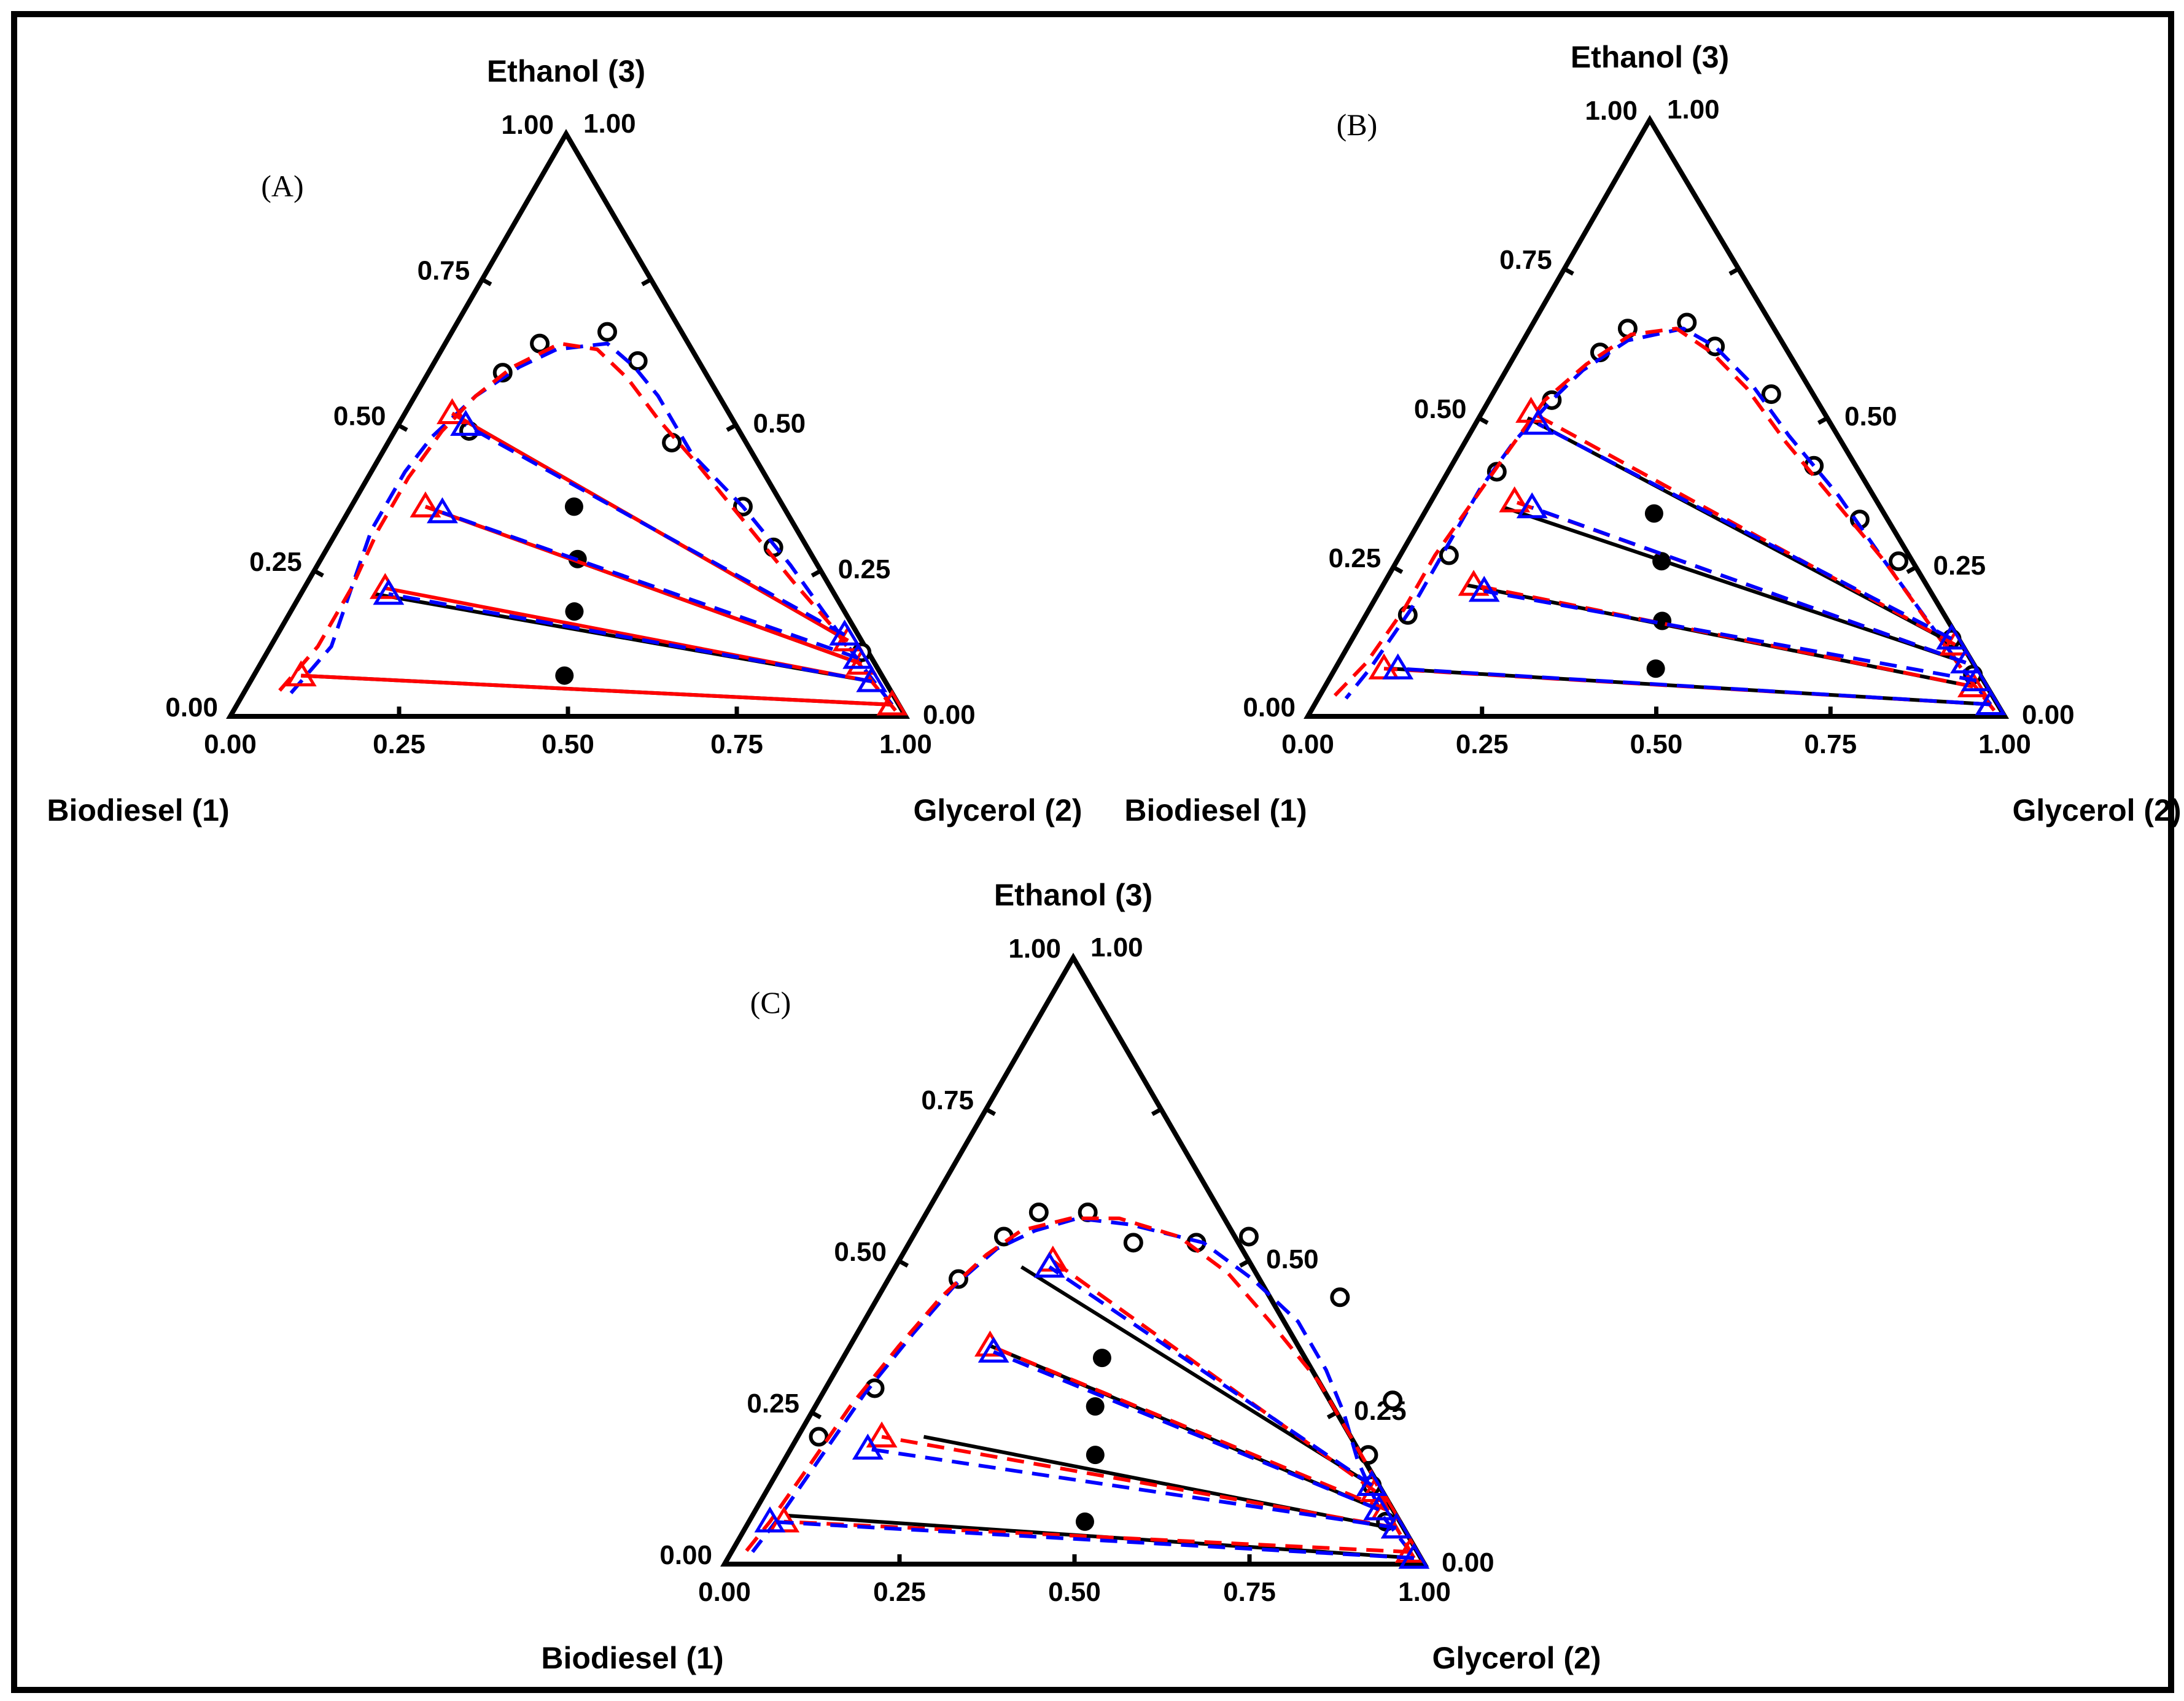 The height and width of the screenshot is (1701, 2184). I want to click on left-tick-label: 0.00, so click(1269, 707).